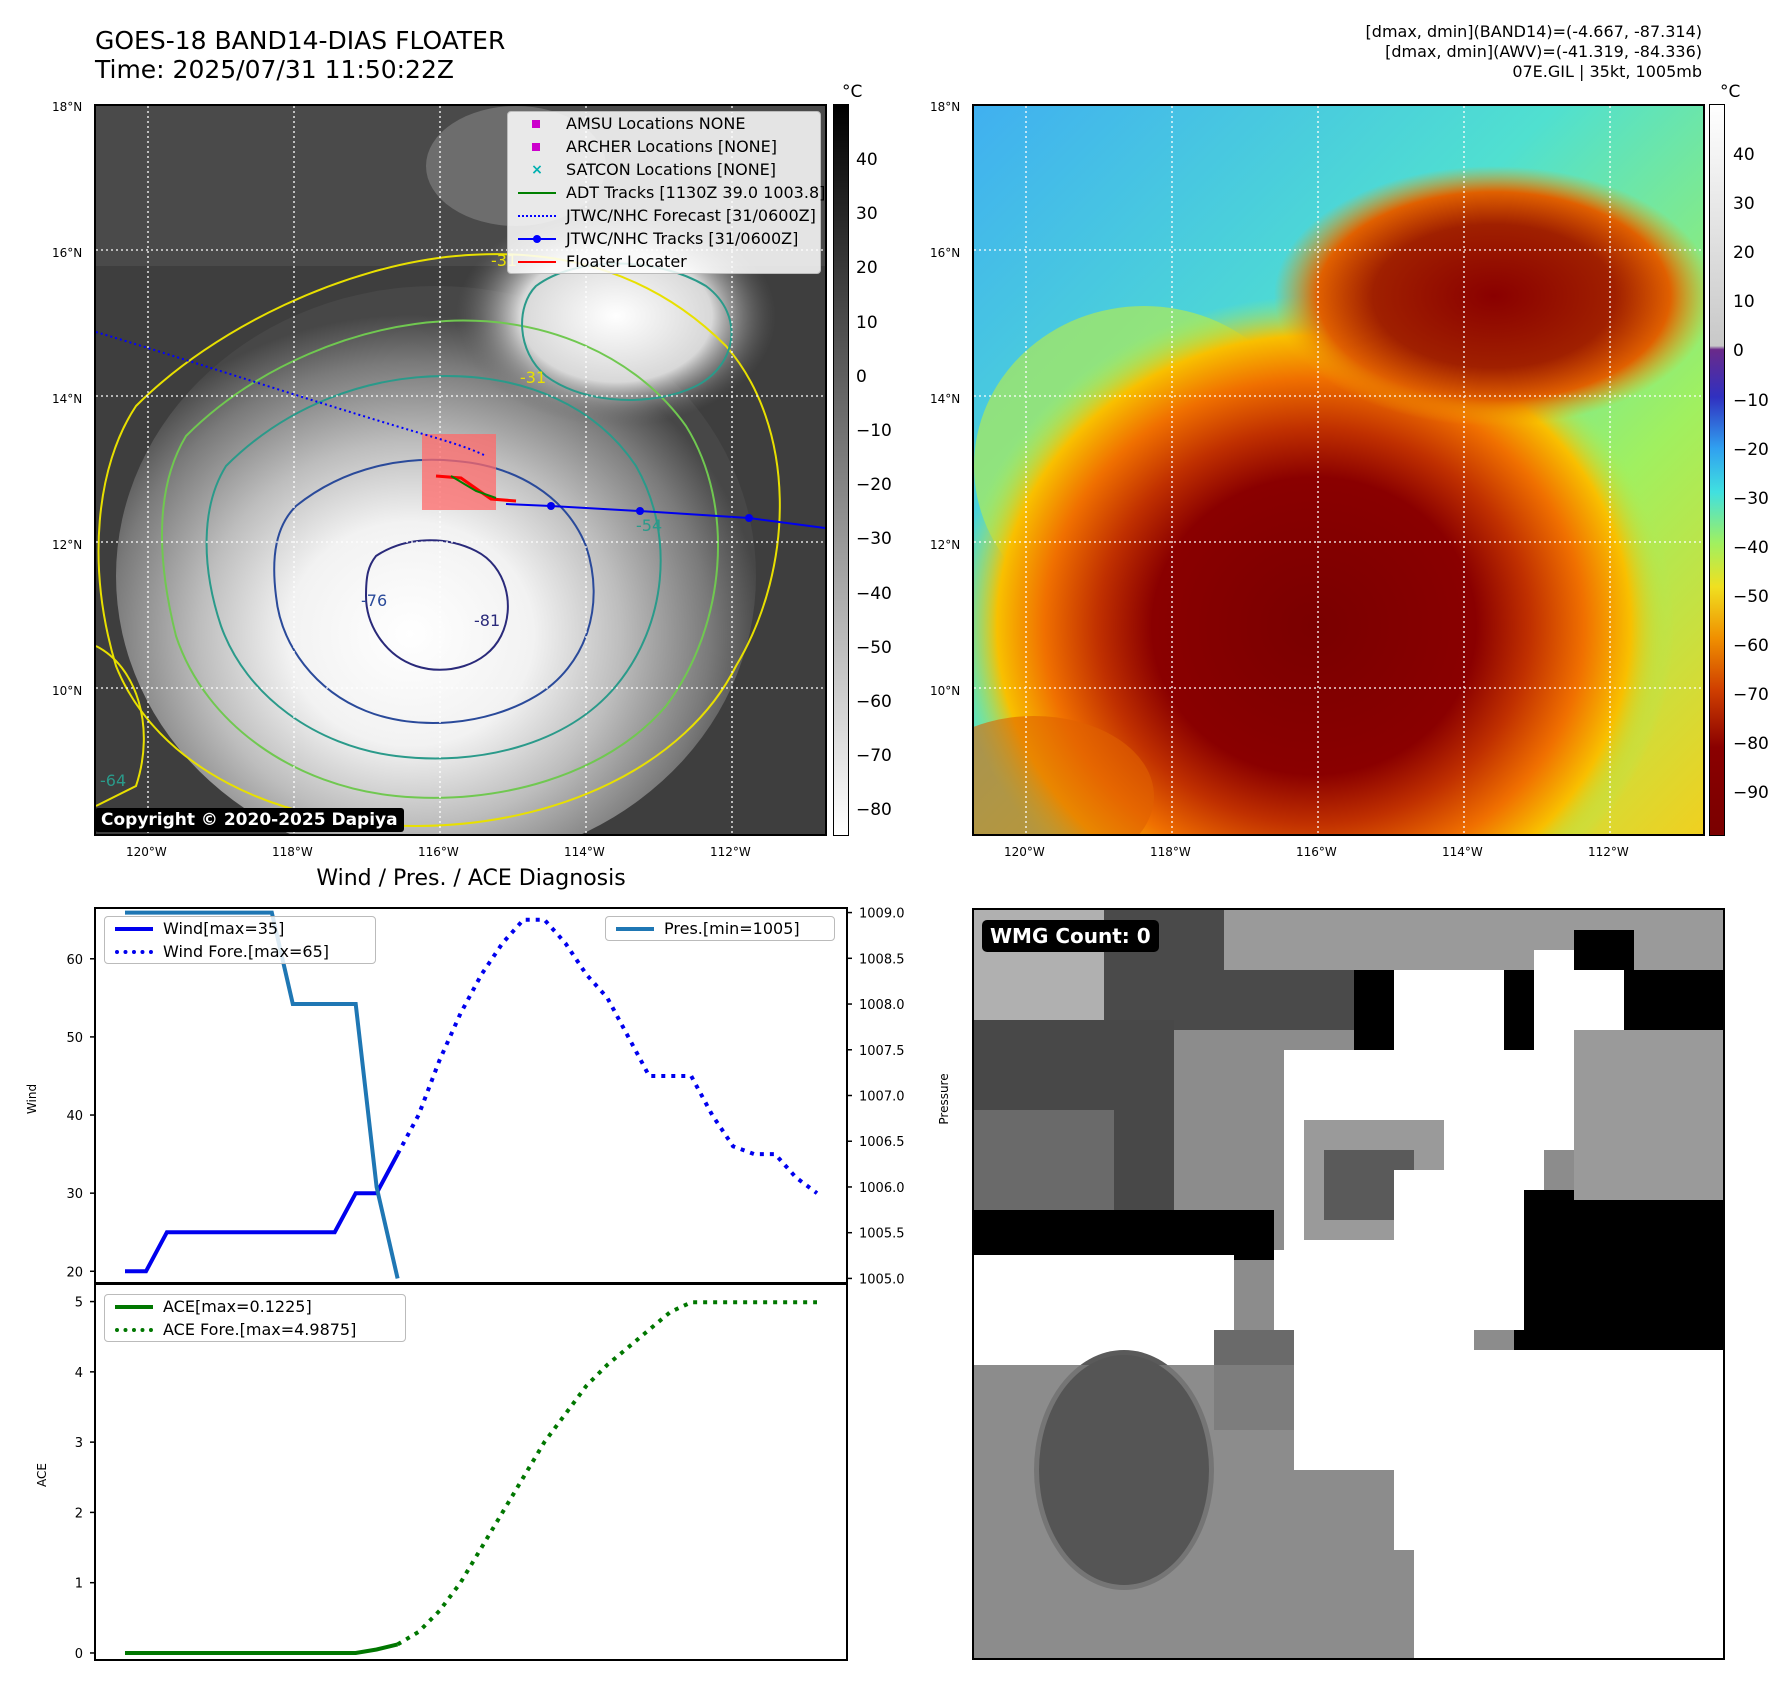  What do you see at coordinates (882, 1005) in the screenshot?
I see `y-tick-label: 1008.0` at bounding box center [882, 1005].